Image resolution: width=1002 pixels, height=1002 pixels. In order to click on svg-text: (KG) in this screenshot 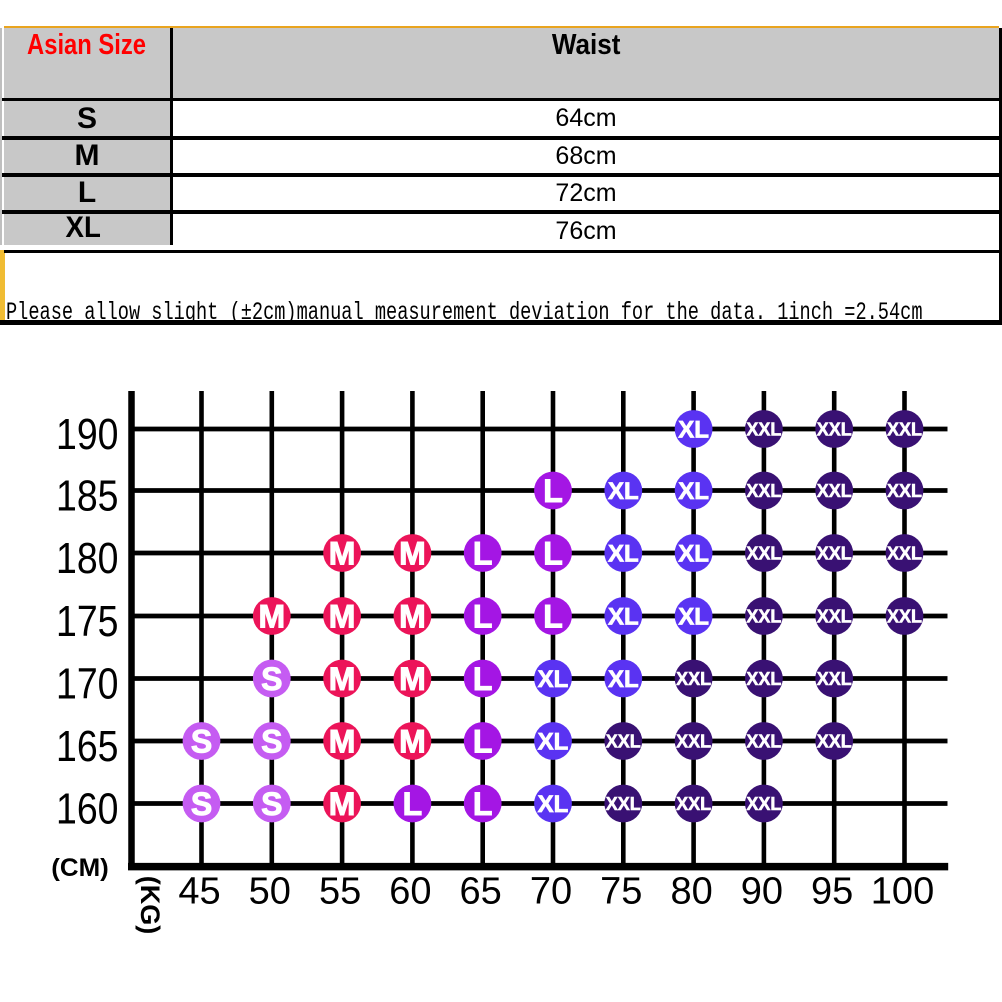, I will do `click(150, 905)`.